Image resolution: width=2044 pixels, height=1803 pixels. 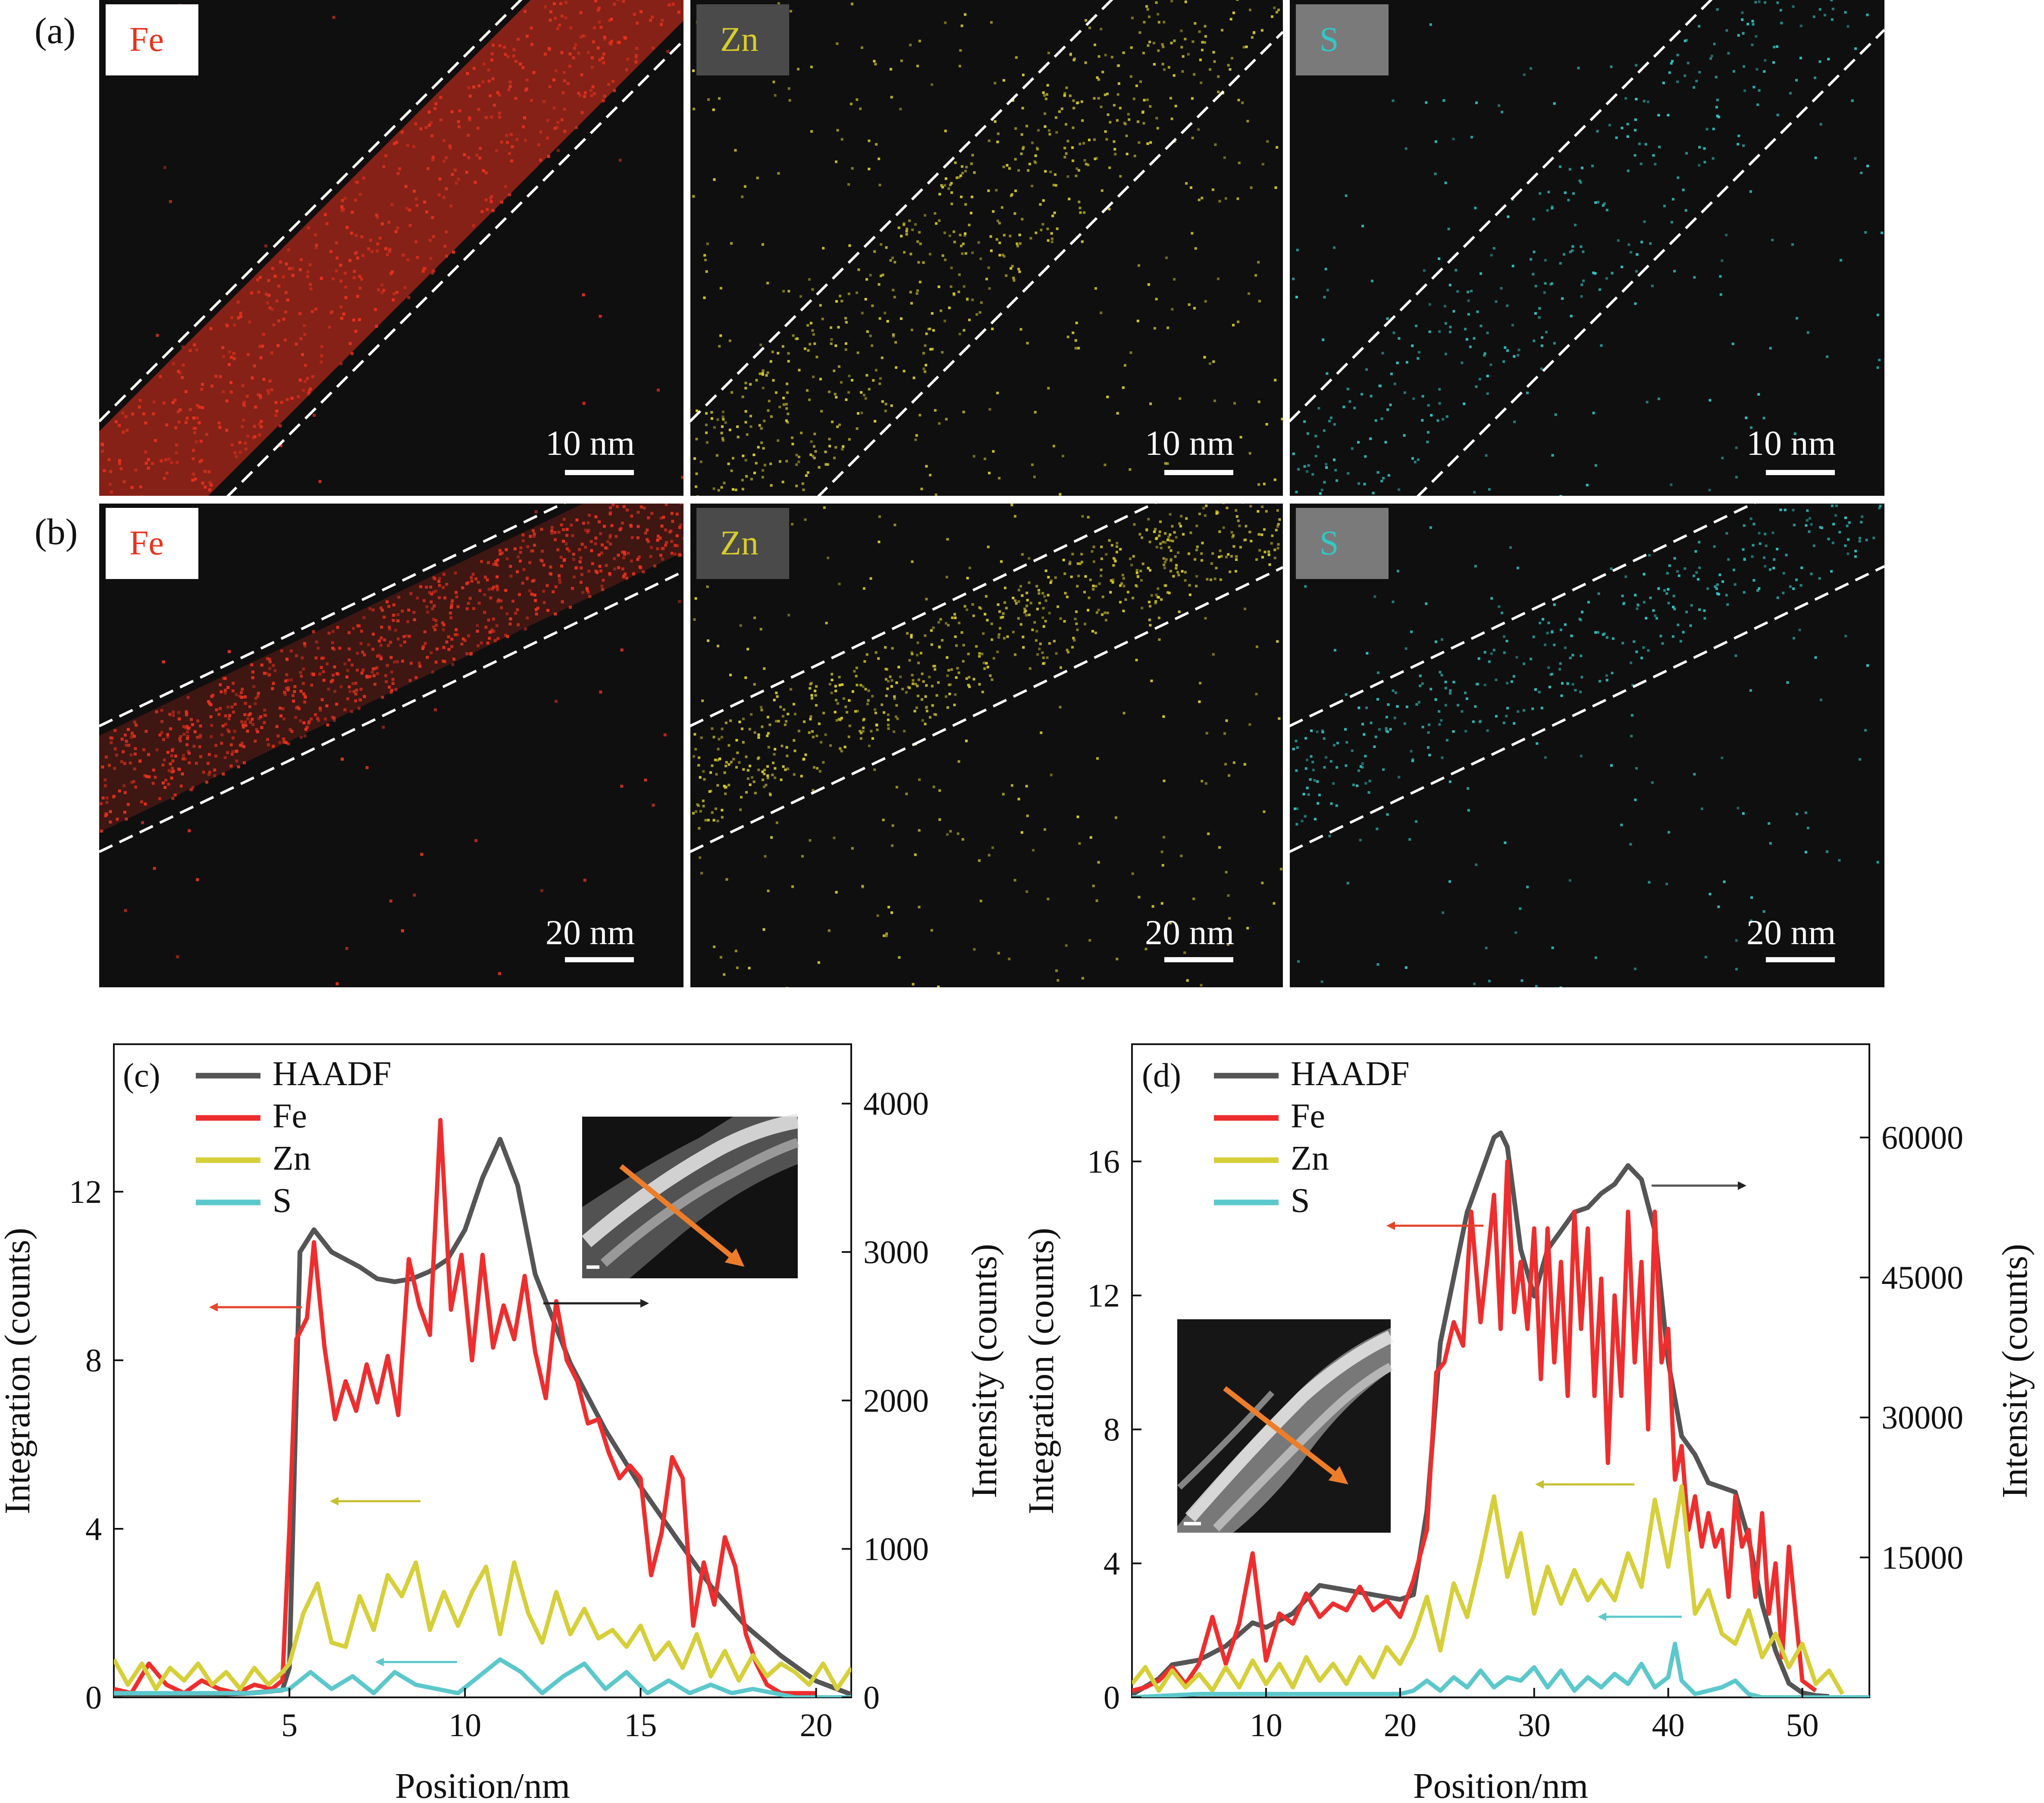 I want to click on y2-tick-label: 1000, so click(x=896, y=1550).